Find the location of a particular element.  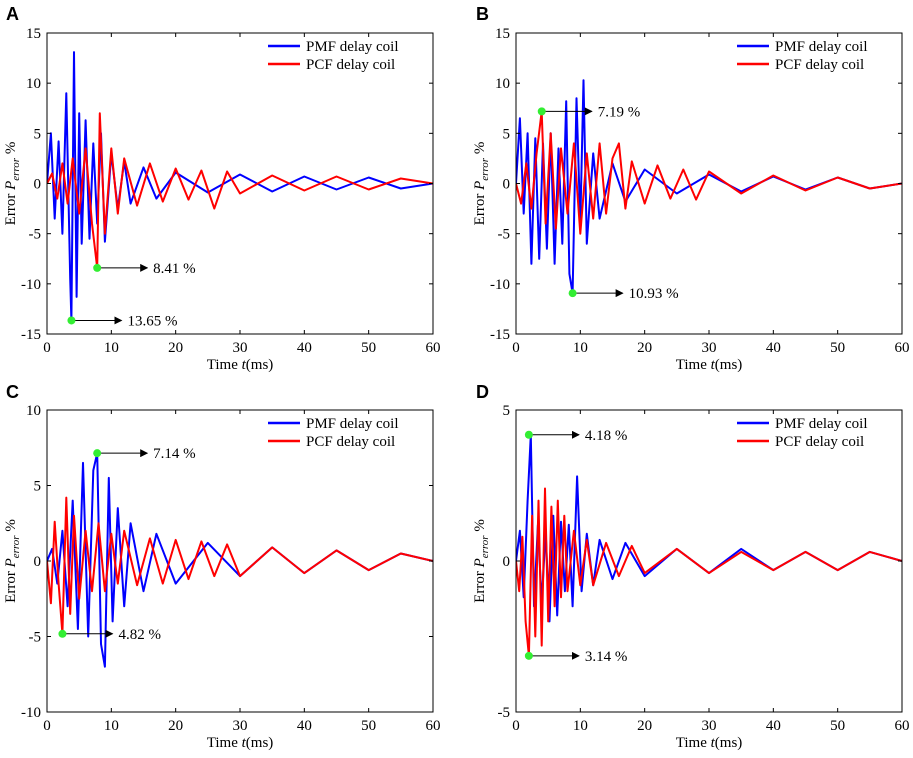

panel-label: B is located at coordinates (482, 14).